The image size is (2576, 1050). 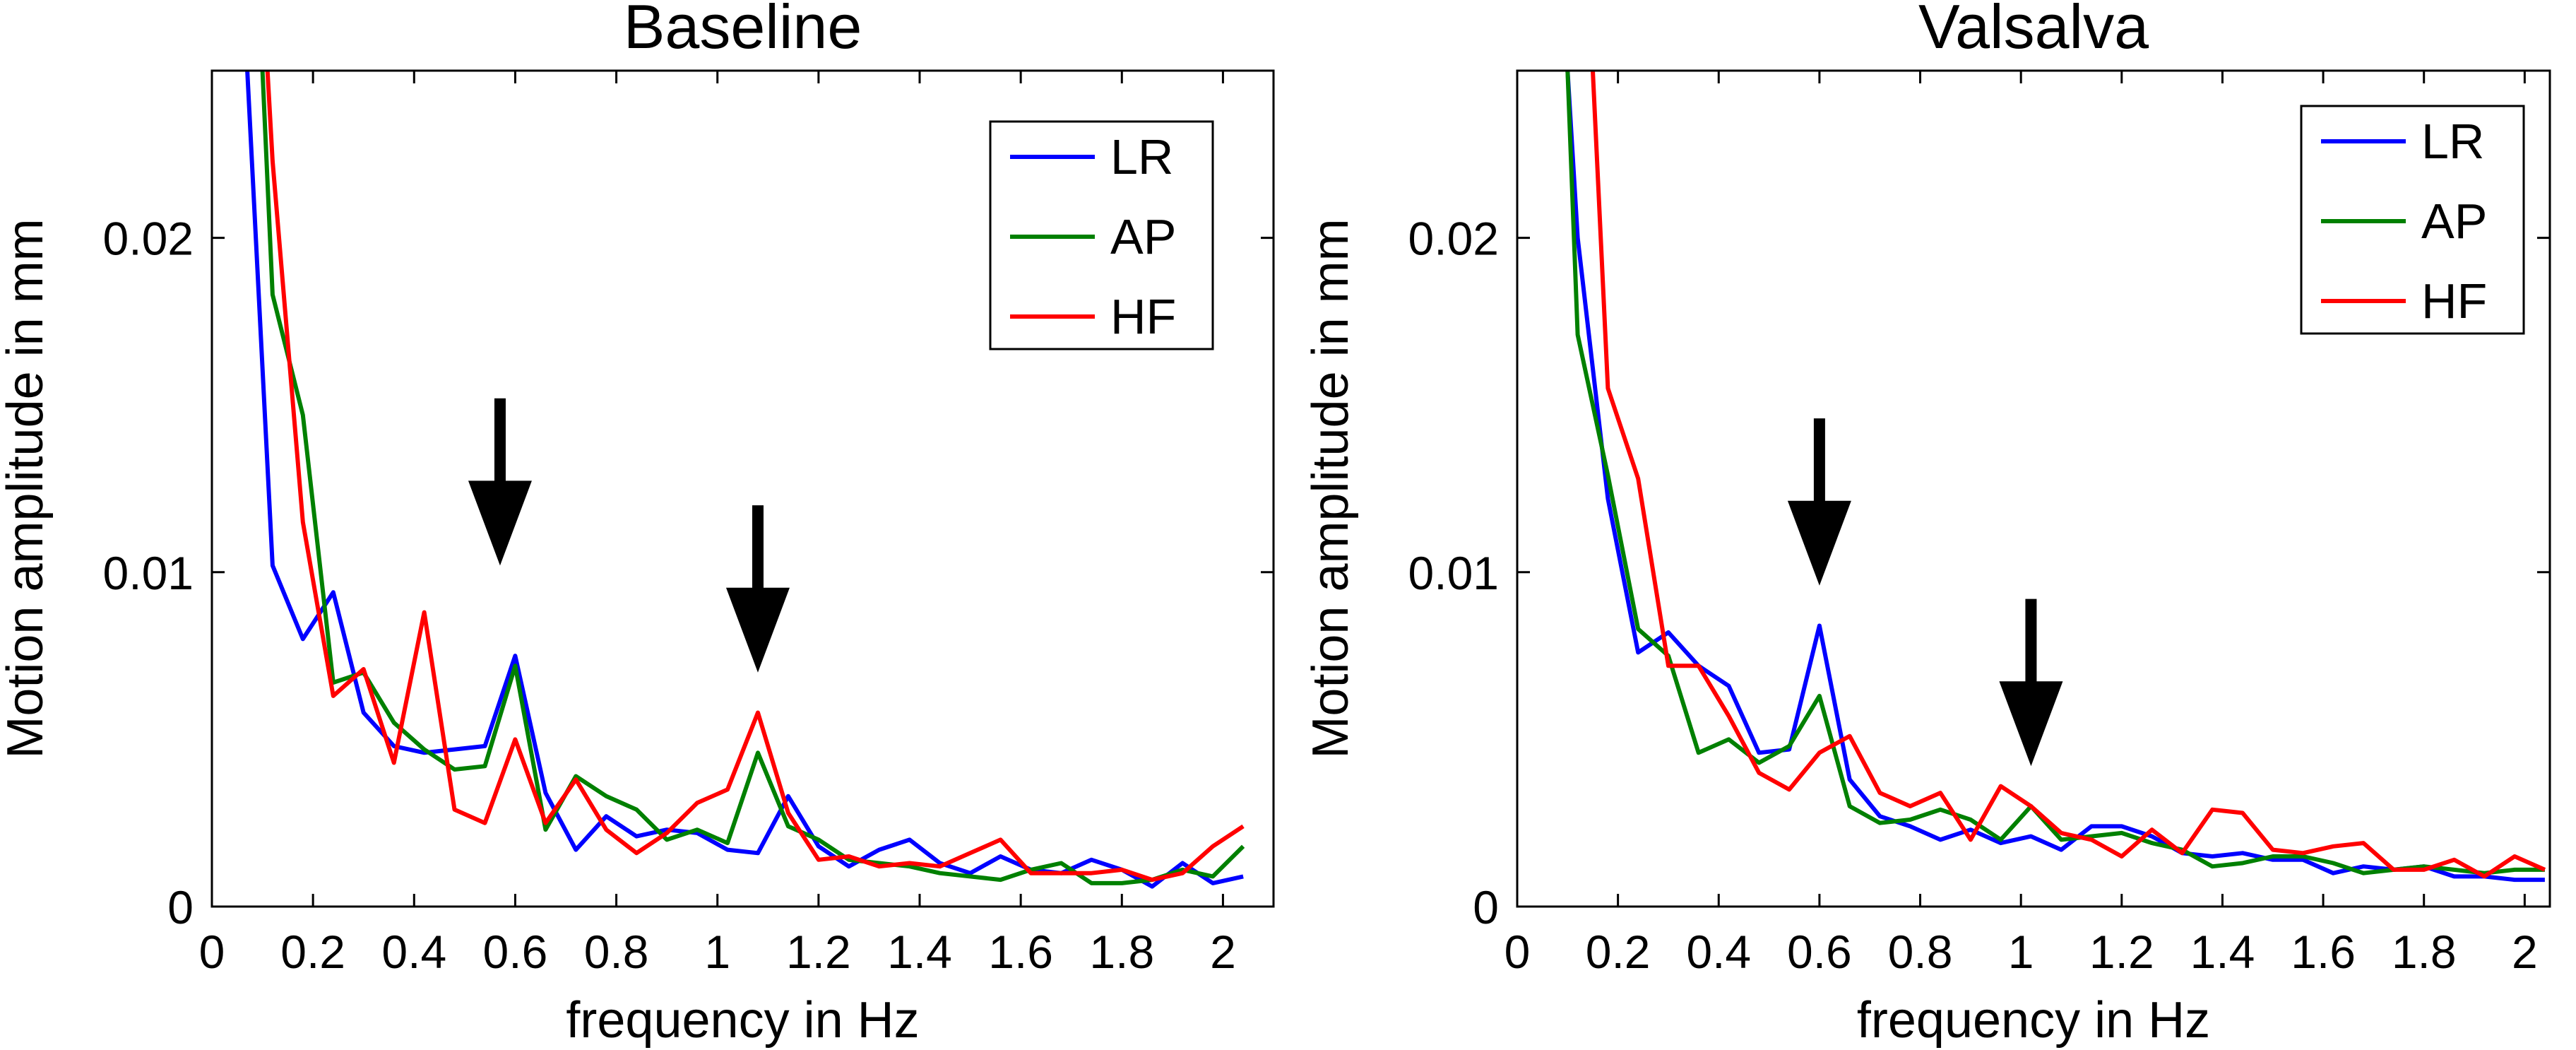 What do you see at coordinates (717, 952) in the screenshot?
I see `baseline-xtick-label: 1` at bounding box center [717, 952].